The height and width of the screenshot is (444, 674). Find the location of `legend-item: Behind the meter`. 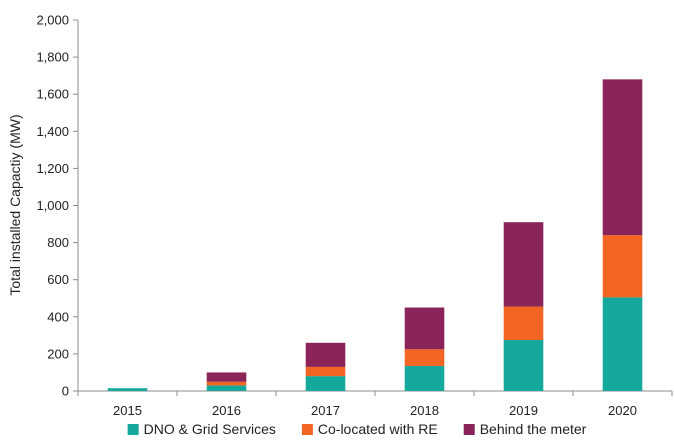

legend-item: Behind the meter is located at coordinates (525, 429).